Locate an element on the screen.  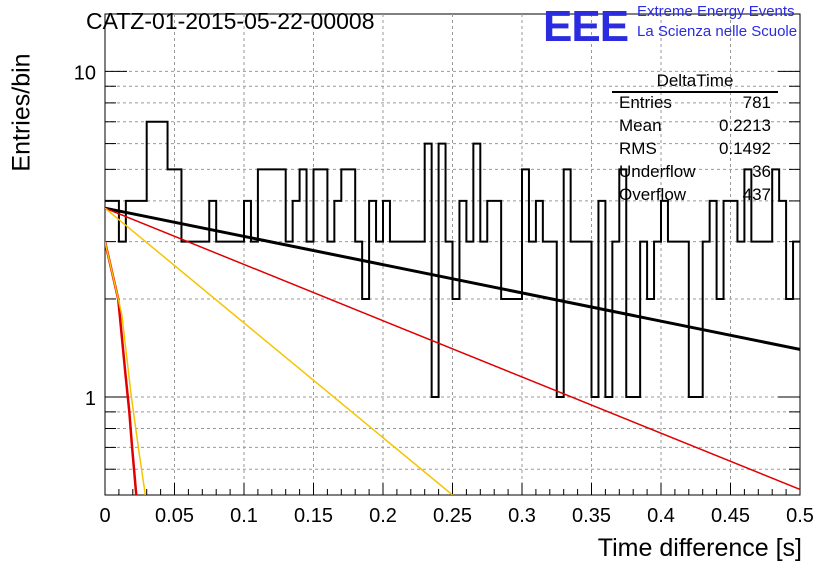
stats-key: RMS is located at coordinates (638, 148).